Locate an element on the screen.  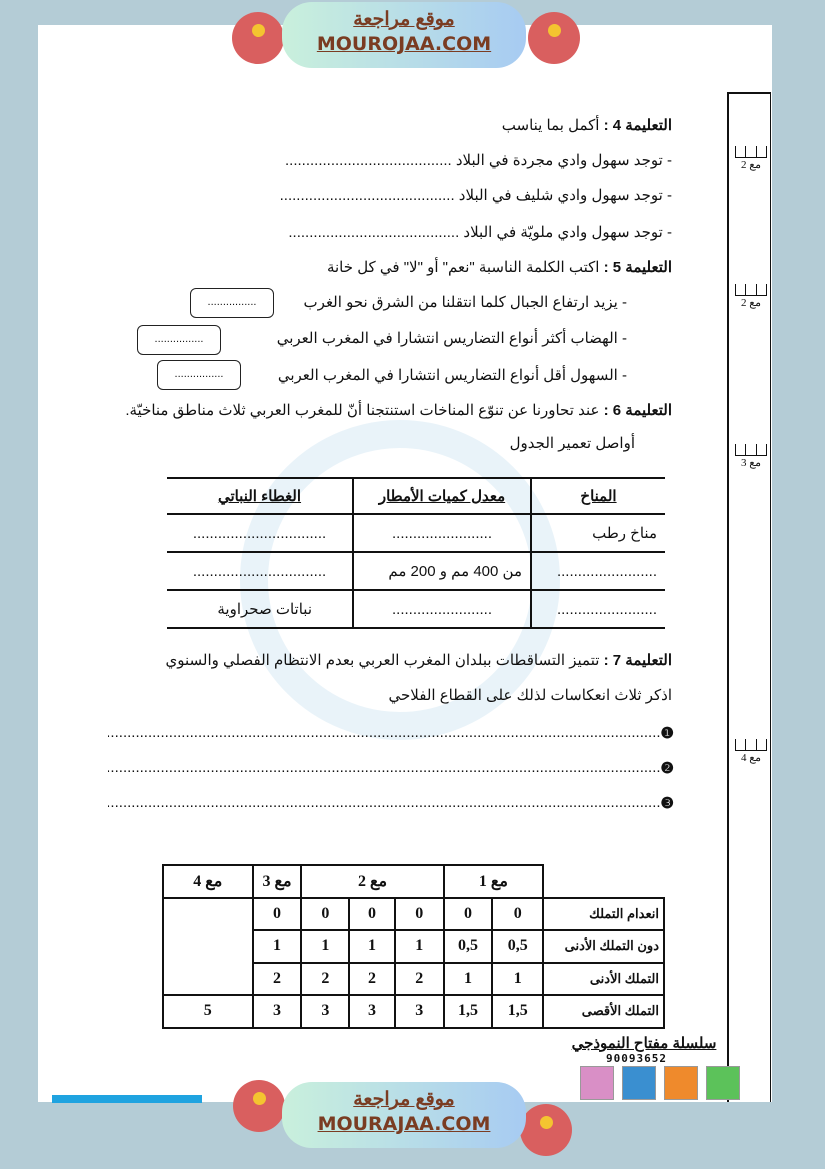
footer-banner: موقع مراجعة MOURAJAA.COM is located at coordinates (404, 1115).